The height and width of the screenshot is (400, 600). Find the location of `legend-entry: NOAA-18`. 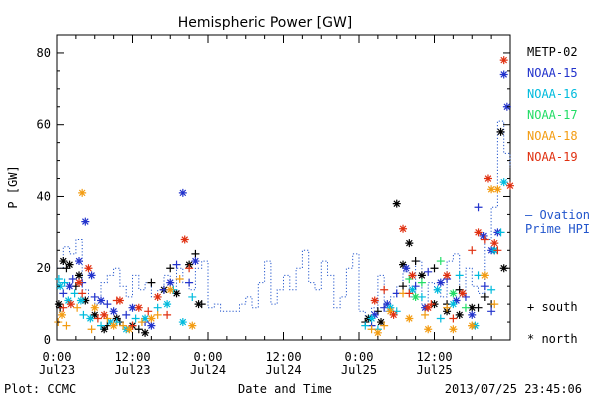

legend-entry: NOAA-18 is located at coordinates (552, 136).